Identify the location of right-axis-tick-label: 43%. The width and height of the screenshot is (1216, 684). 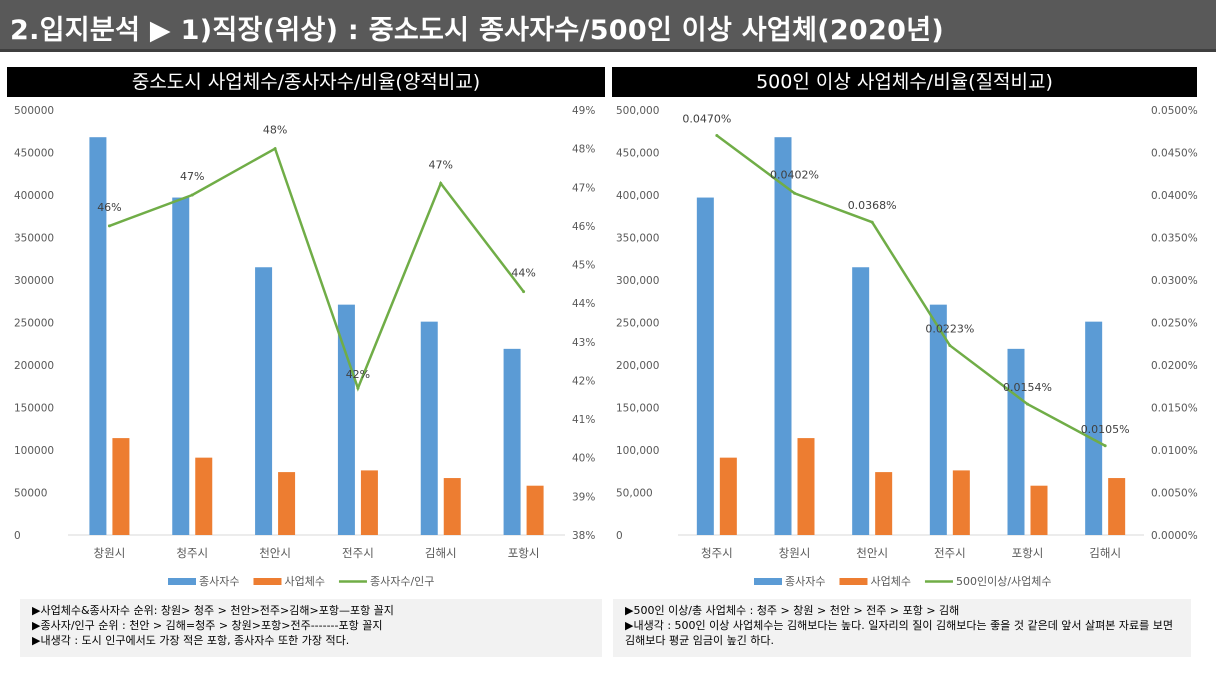
(583, 343).